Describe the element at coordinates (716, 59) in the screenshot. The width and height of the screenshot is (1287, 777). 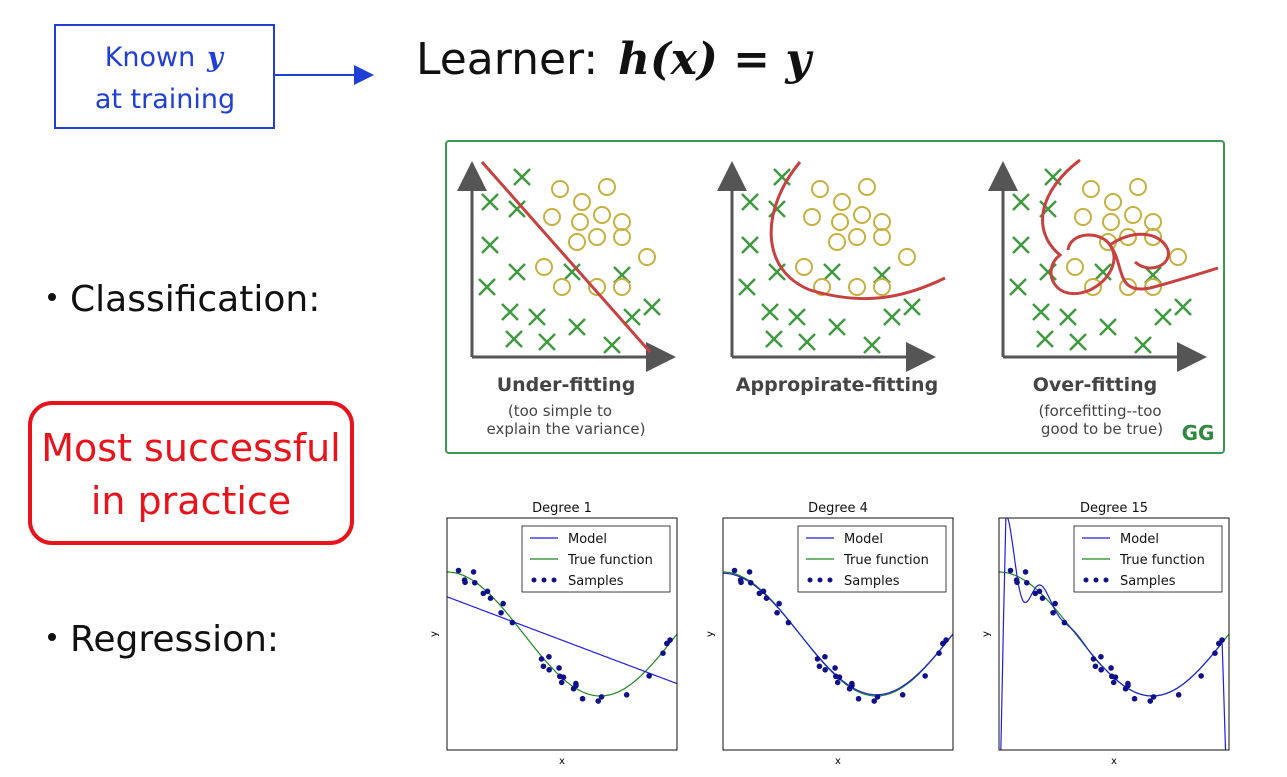
I see `learner-formula: h(x) = y` at that location.